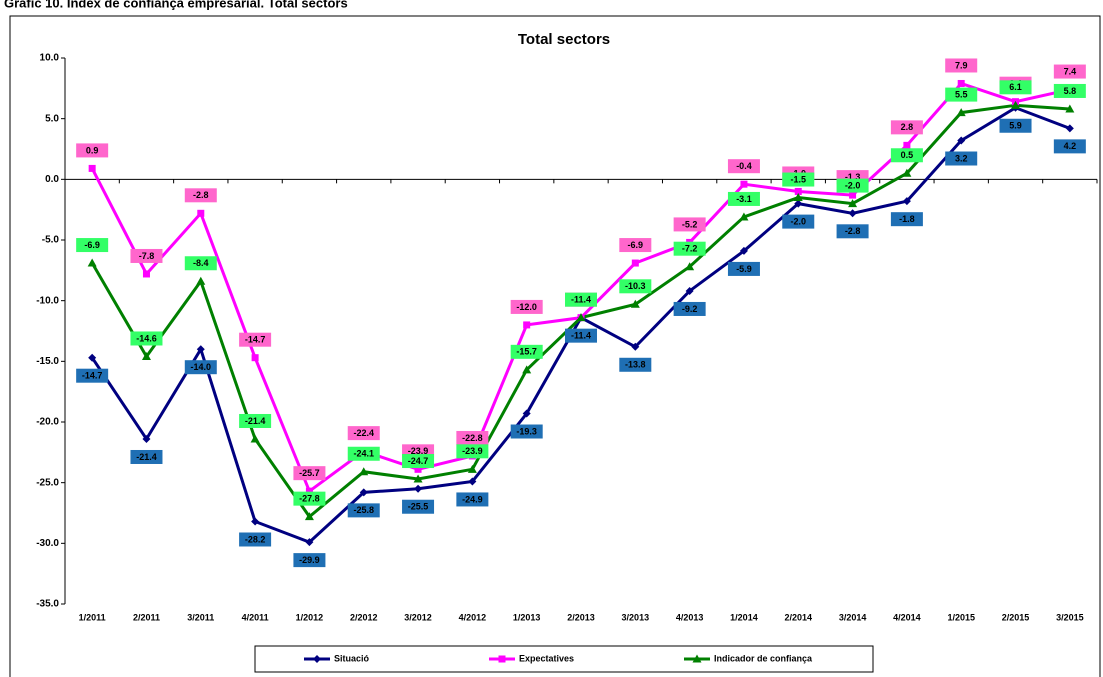 Image resolution: width=1103 pixels, height=677 pixels. I want to click on data-label: 5.9, so click(1015, 126).